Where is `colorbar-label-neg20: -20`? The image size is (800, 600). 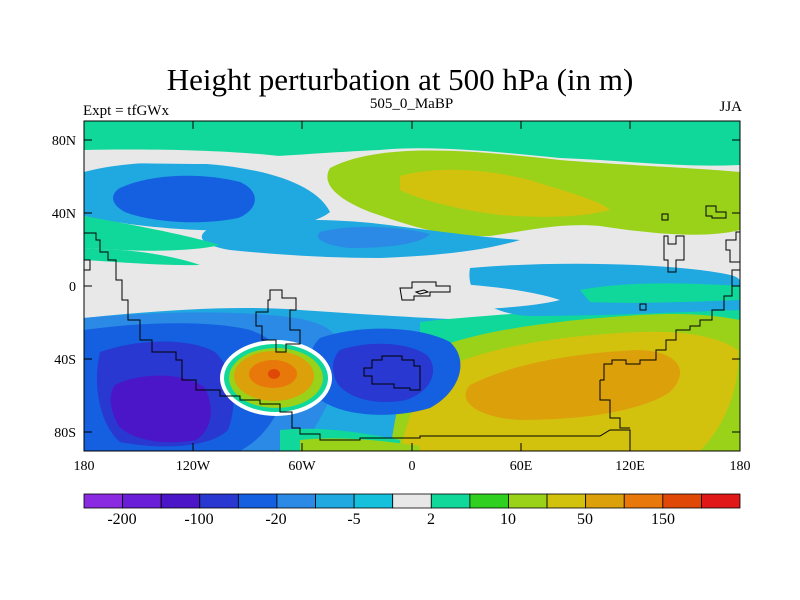
colorbar-label-neg20: -20 is located at coordinates (275, 519).